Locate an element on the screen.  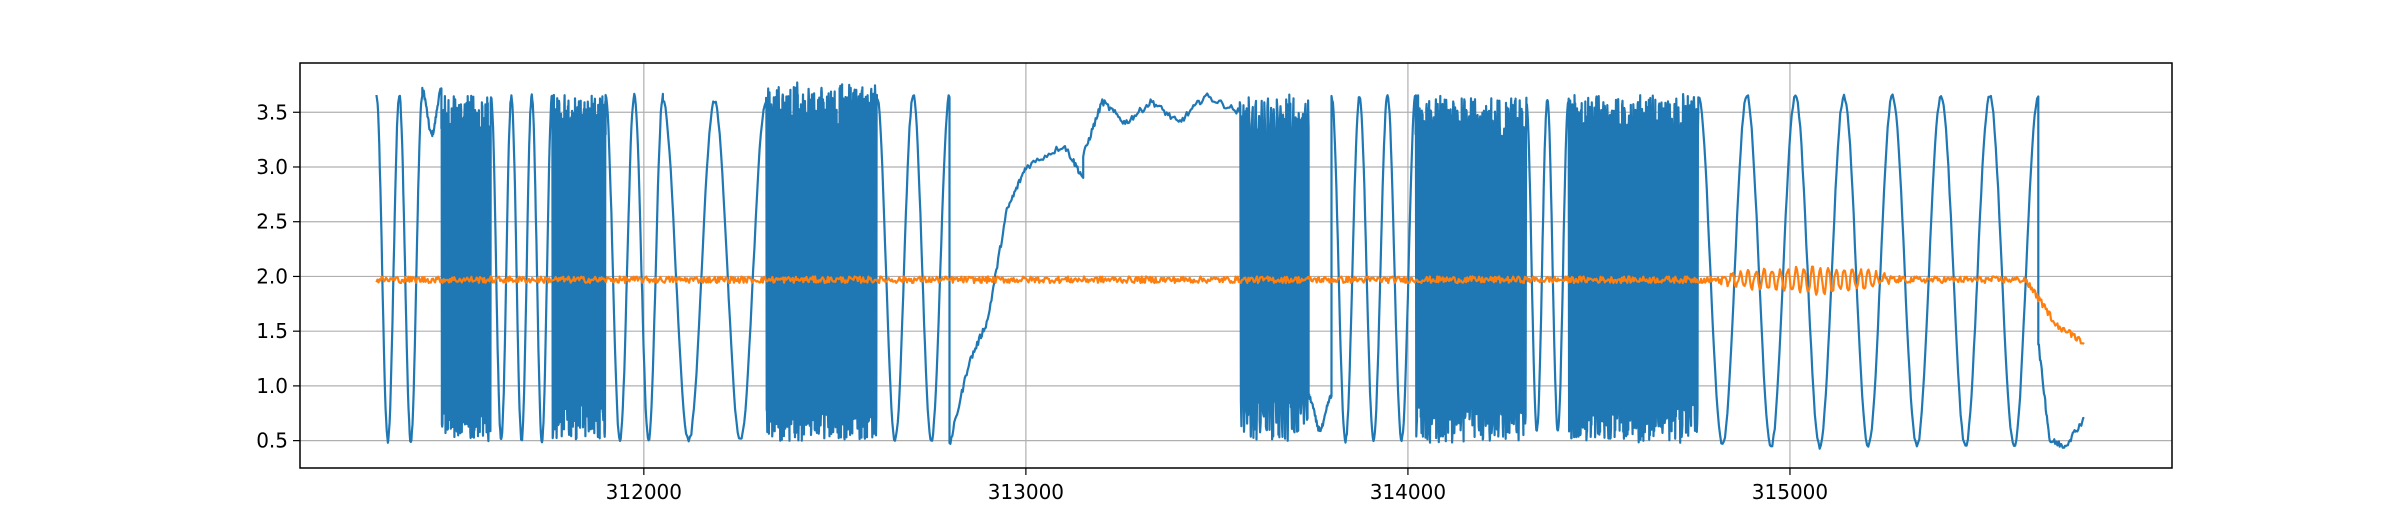
y-tick-label: 1.0 is located at coordinates (272, 386).